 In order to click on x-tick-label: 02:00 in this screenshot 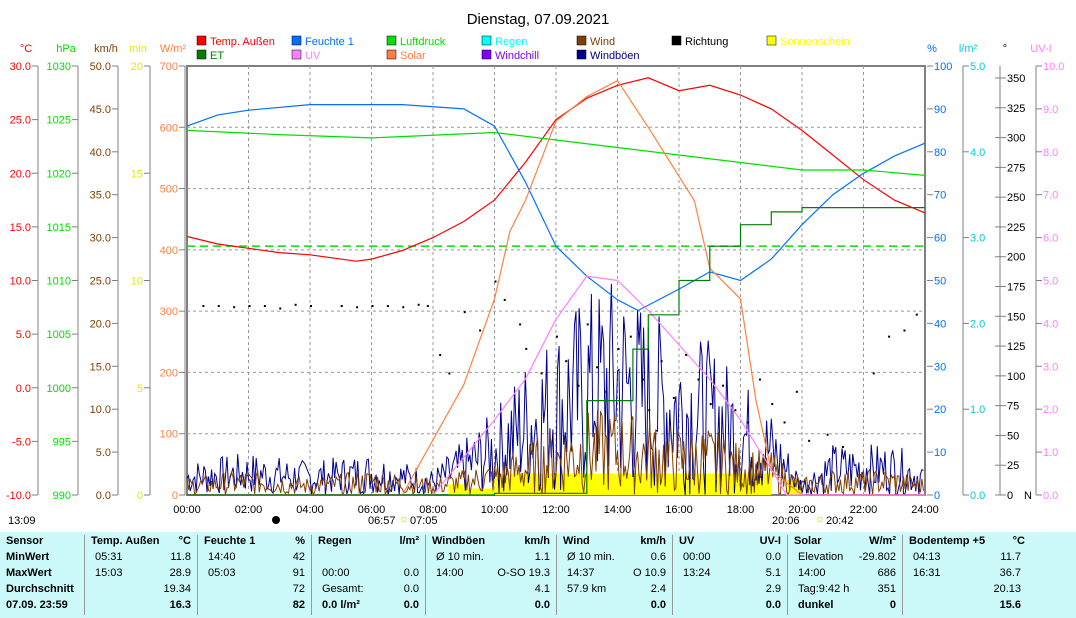, I will do `click(249, 510)`.